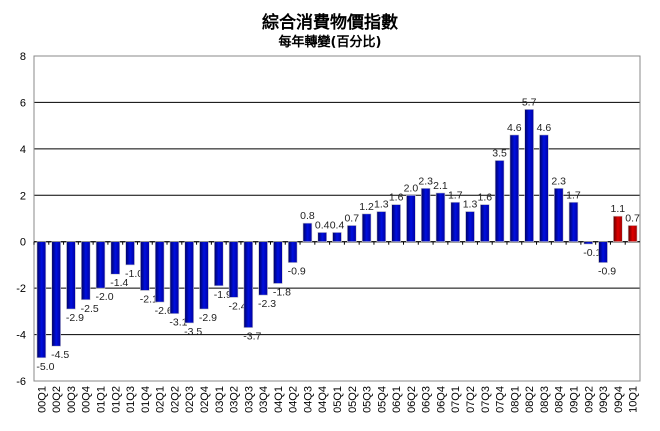 This screenshot has height=431, width=660. What do you see at coordinates (119, 283) in the screenshot?
I see `data-label: -1.4` at bounding box center [119, 283].